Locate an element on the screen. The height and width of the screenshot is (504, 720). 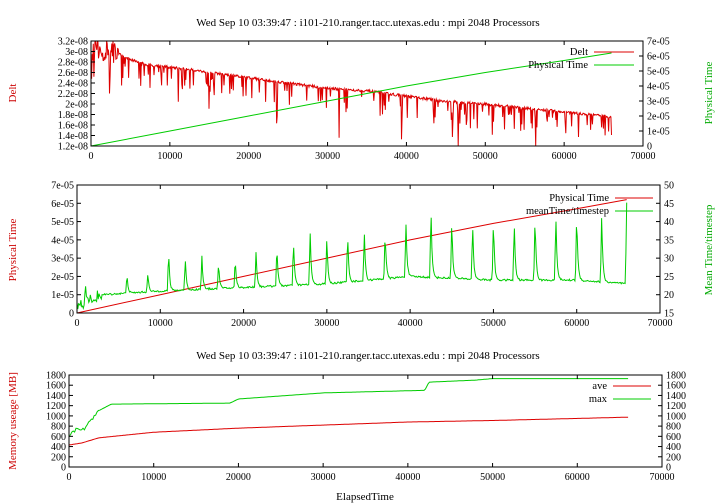
chart3-legend-label-1: ave is located at coordinates (599, 386).